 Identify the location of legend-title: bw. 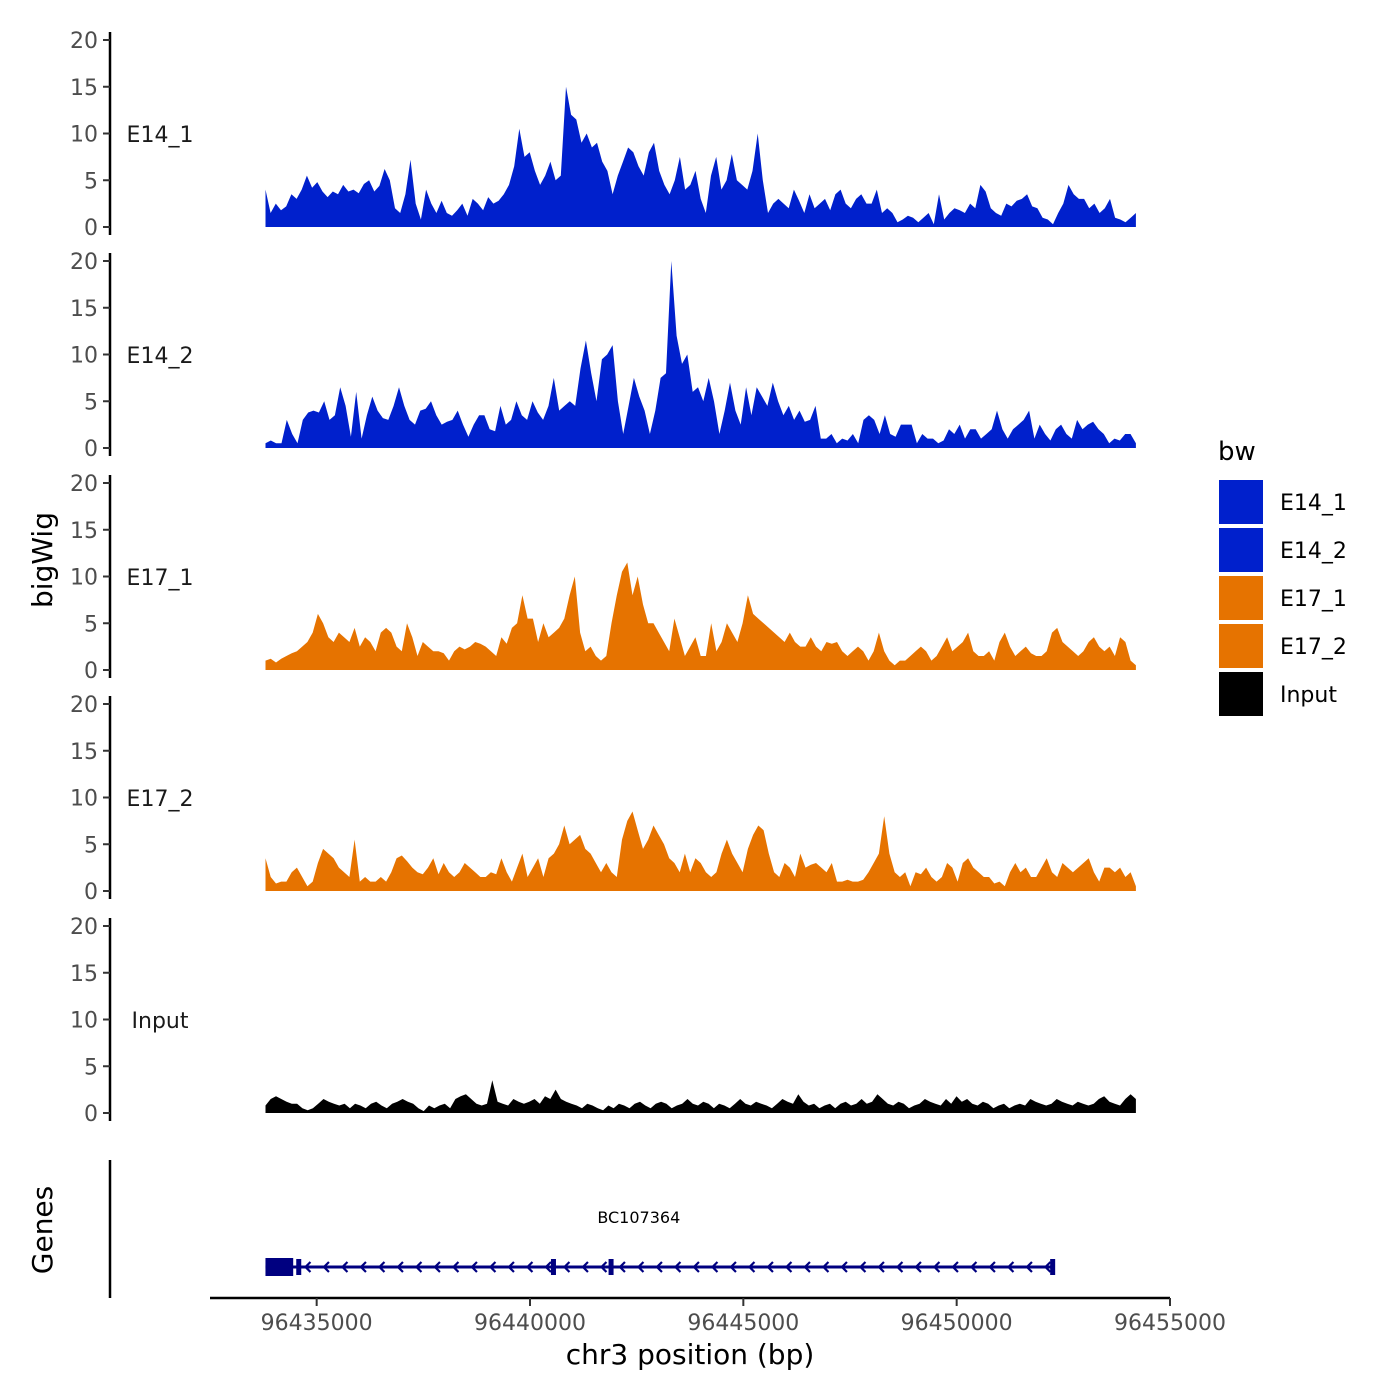
(1237, 452).